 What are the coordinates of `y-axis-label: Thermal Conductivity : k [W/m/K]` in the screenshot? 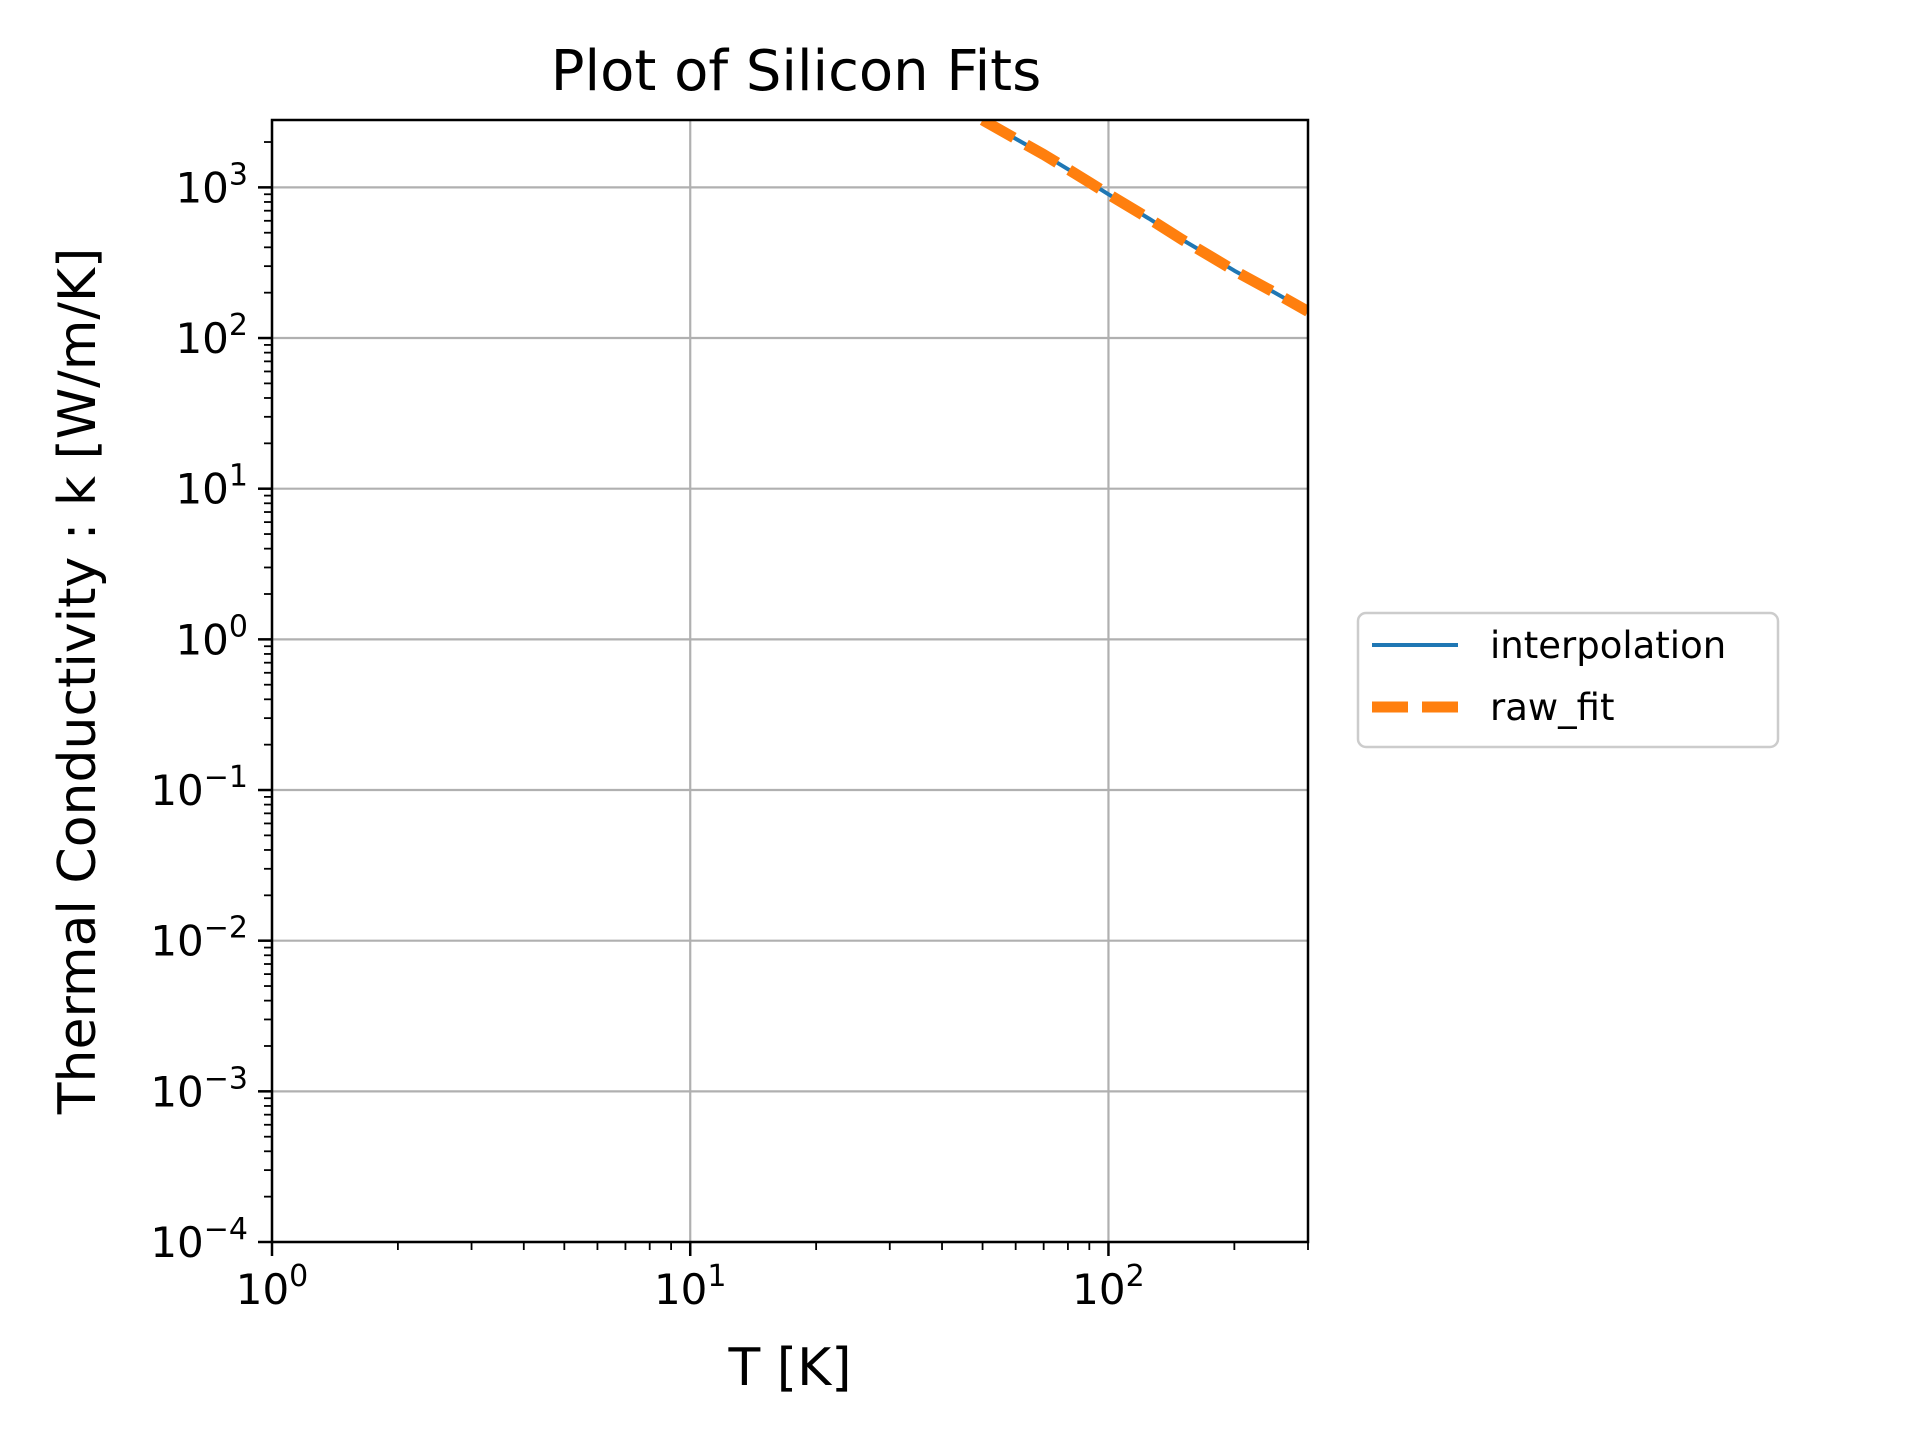 It's located at (78, 682).